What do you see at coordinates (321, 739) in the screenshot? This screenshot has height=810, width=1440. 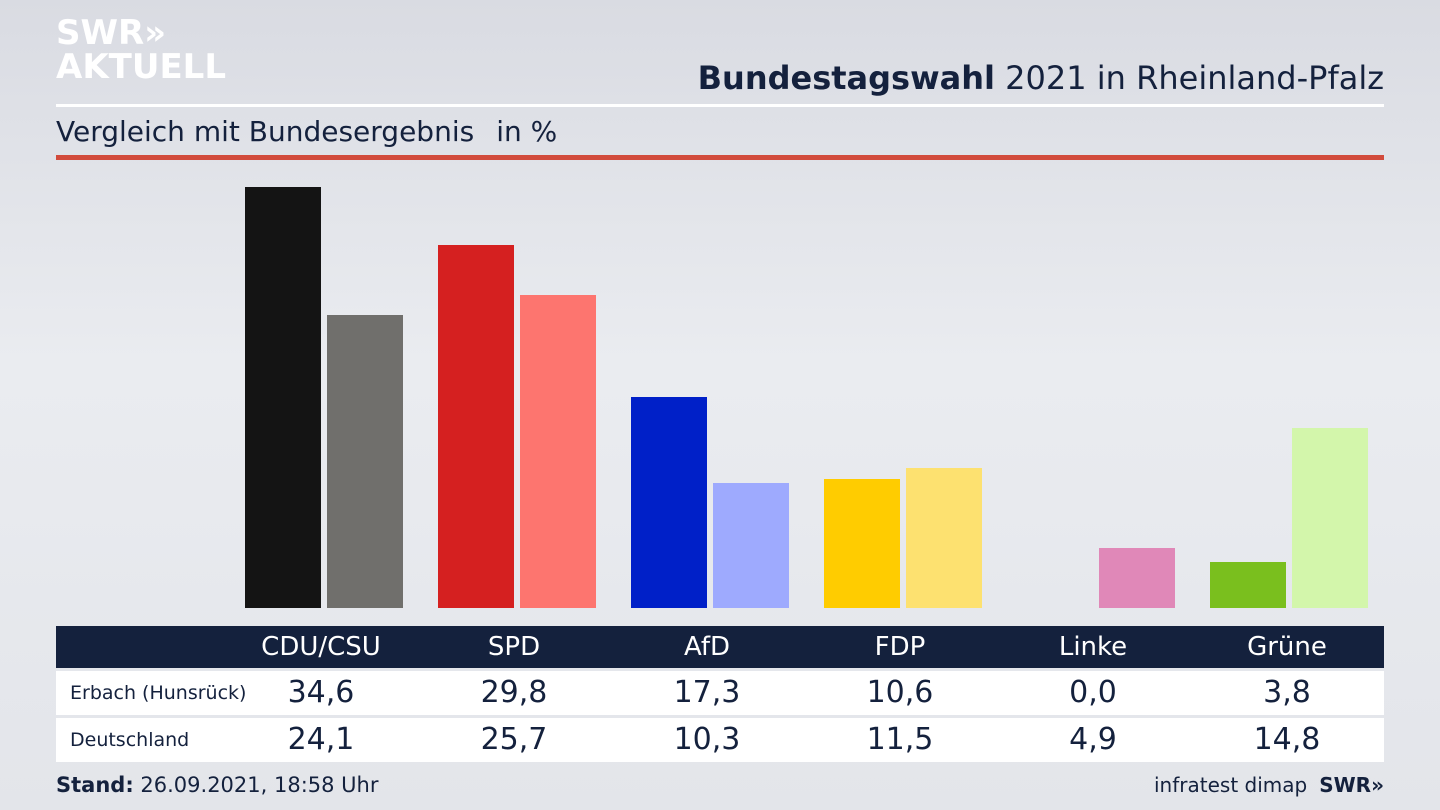 I see `cell-deutschland-cdu-csu: 24,1` at bounding box center [321, 739].